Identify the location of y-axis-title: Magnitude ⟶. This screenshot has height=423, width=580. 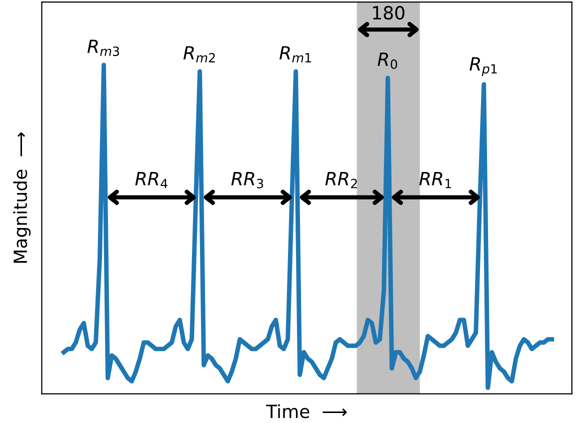
(22, 197).